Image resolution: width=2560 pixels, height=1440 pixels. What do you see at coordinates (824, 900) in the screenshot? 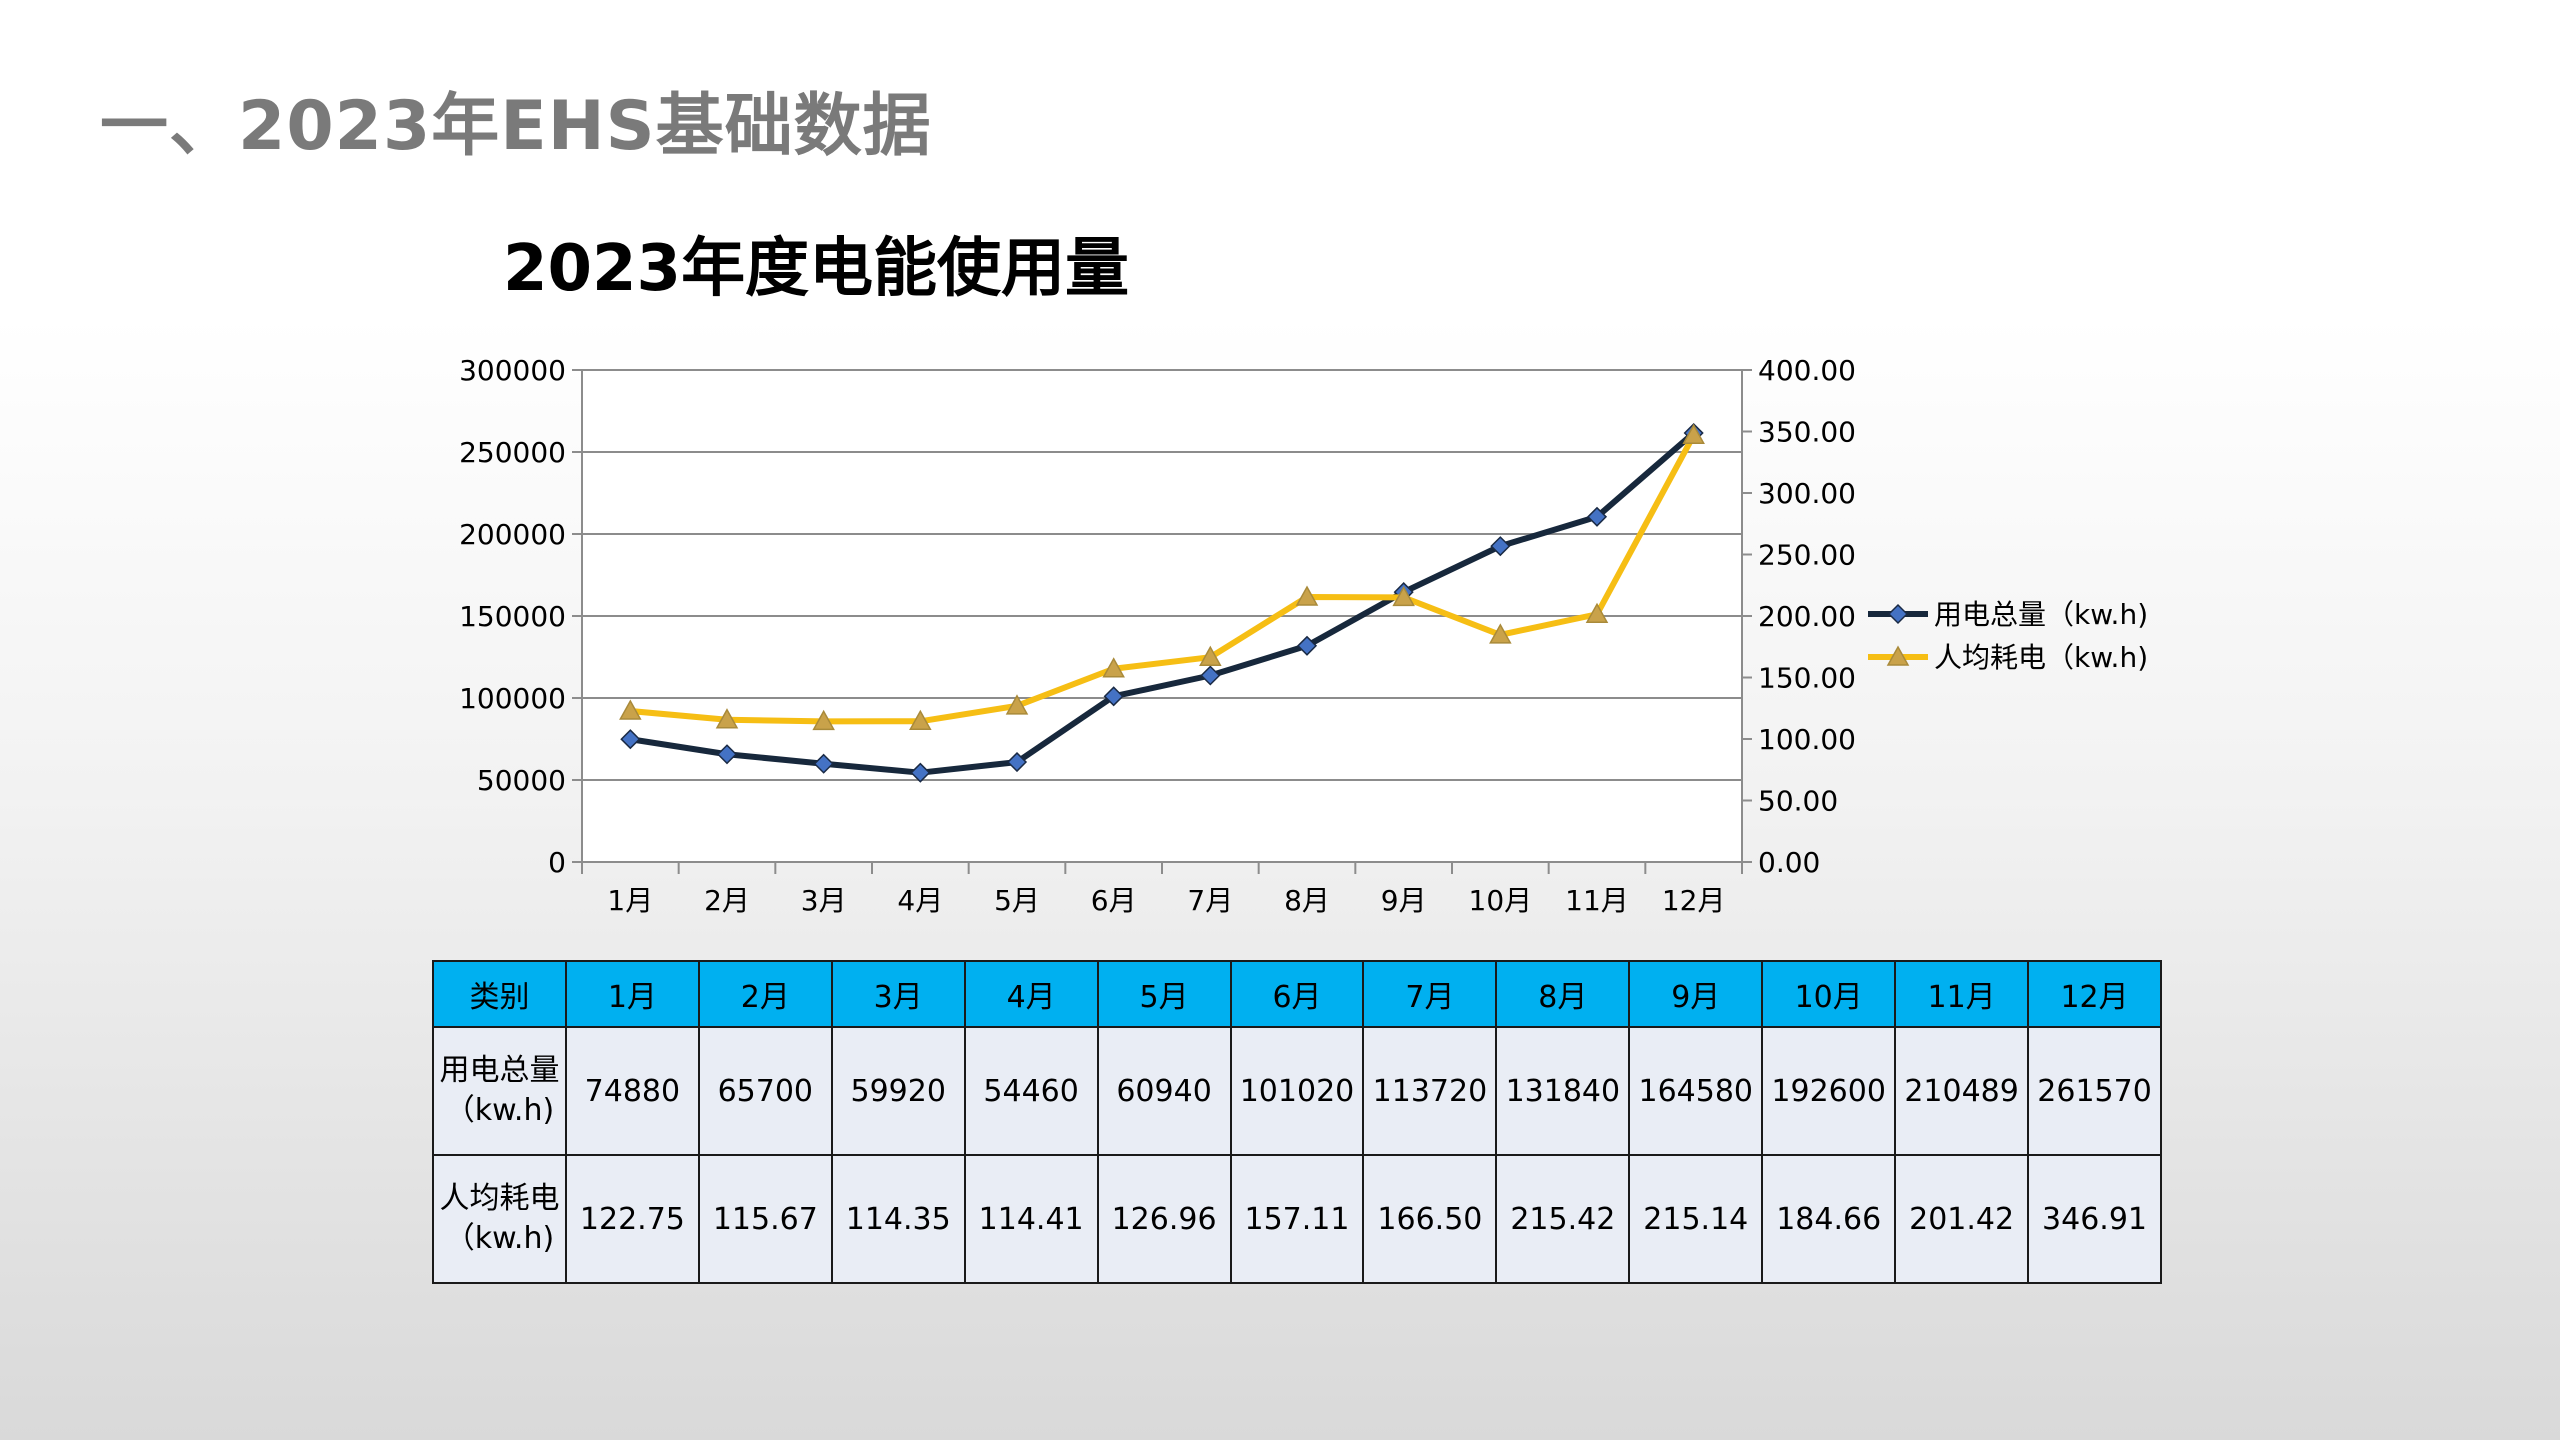
I see `x-tick-label: 3月` at bounding box center [824, 900].